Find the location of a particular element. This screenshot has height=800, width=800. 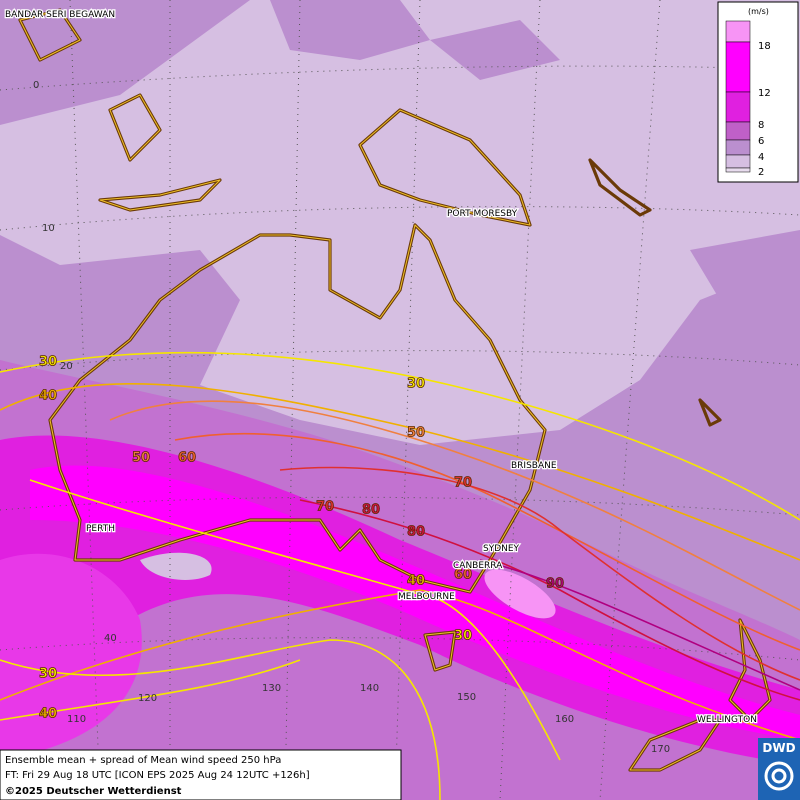

legend-level: 12 is located at coordinates (764, 93).